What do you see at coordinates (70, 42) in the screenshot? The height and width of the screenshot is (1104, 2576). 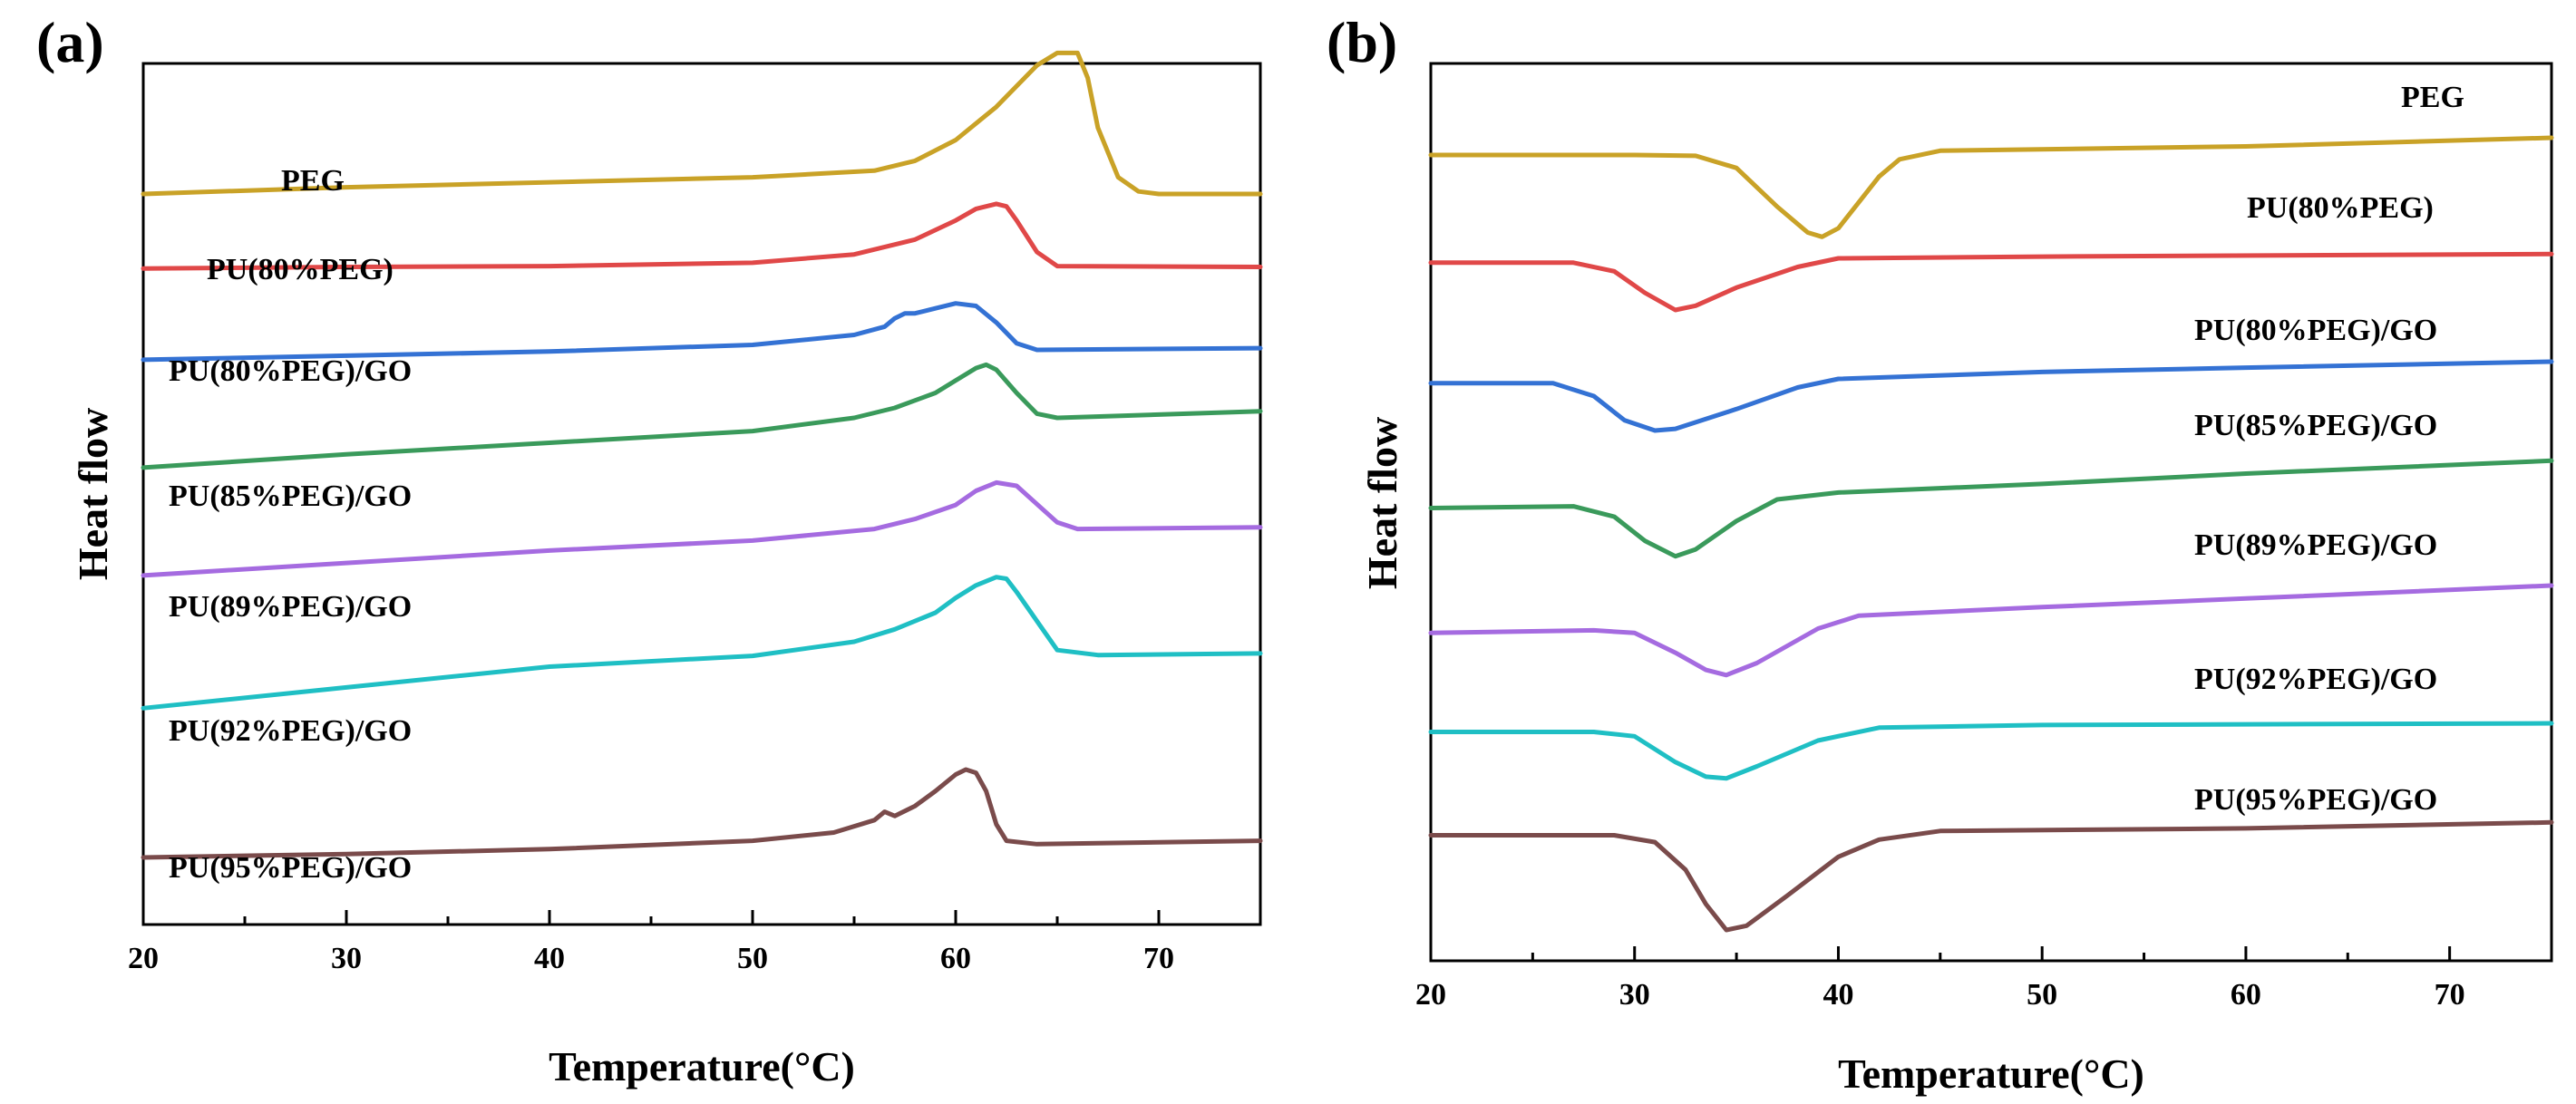 I see `panel-a-label: (a)` at bounding box center [70, 42].